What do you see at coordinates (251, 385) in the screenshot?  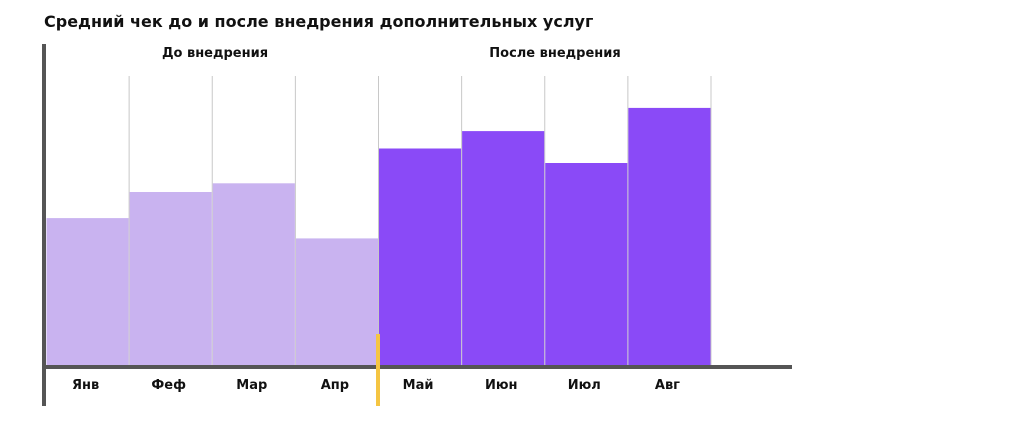 I see `x-tick-label: Мар` at bounding box center [251, 385].